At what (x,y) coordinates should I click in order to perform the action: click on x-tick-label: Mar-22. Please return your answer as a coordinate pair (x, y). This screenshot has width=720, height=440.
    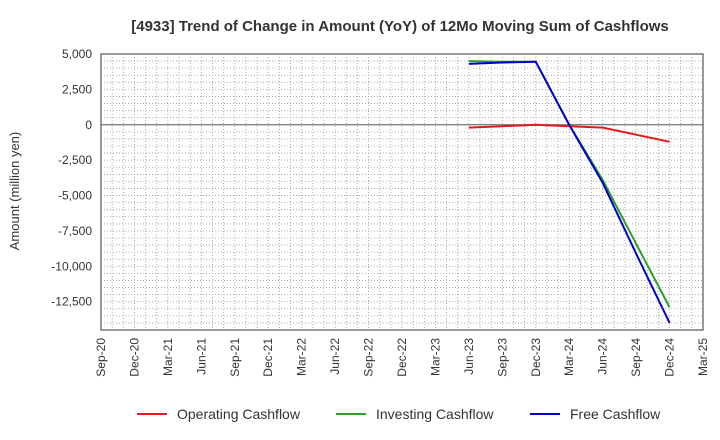
    Looking at the image, I should click on (302, 357).